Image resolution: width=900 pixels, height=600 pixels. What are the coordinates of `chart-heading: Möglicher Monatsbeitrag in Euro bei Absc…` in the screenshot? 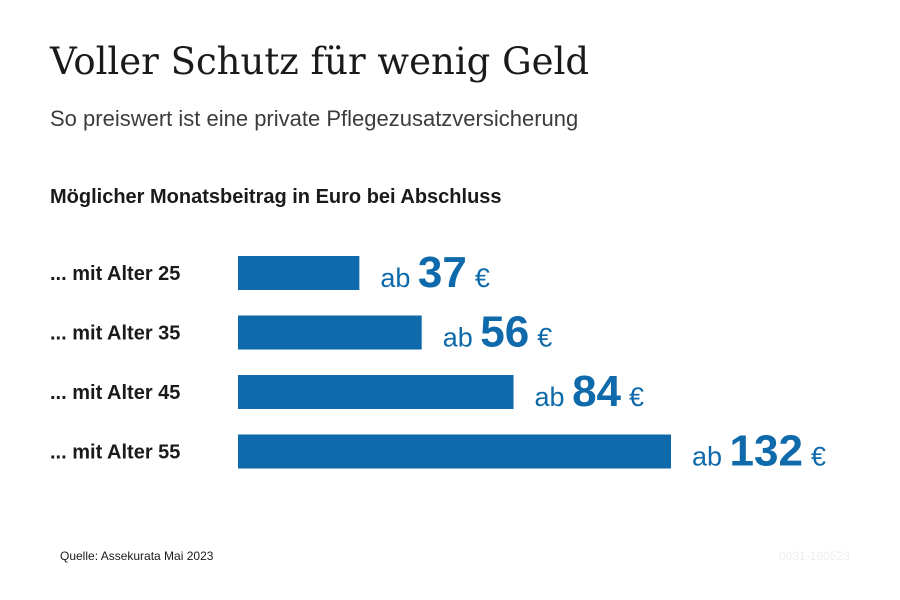 It's located at (276, 197).